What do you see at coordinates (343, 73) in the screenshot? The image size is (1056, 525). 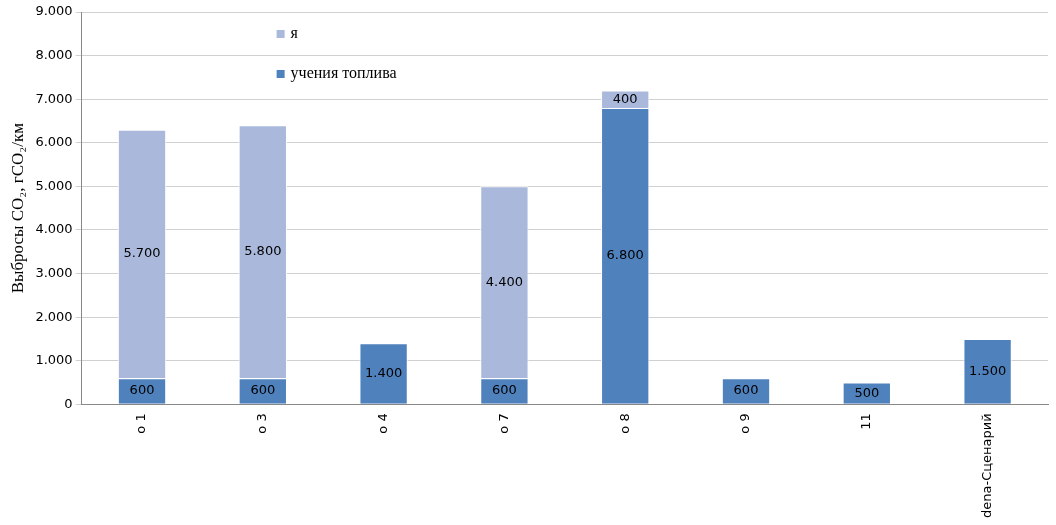 I see `legend-label: учения топлива` at bounding box center [343, 73].